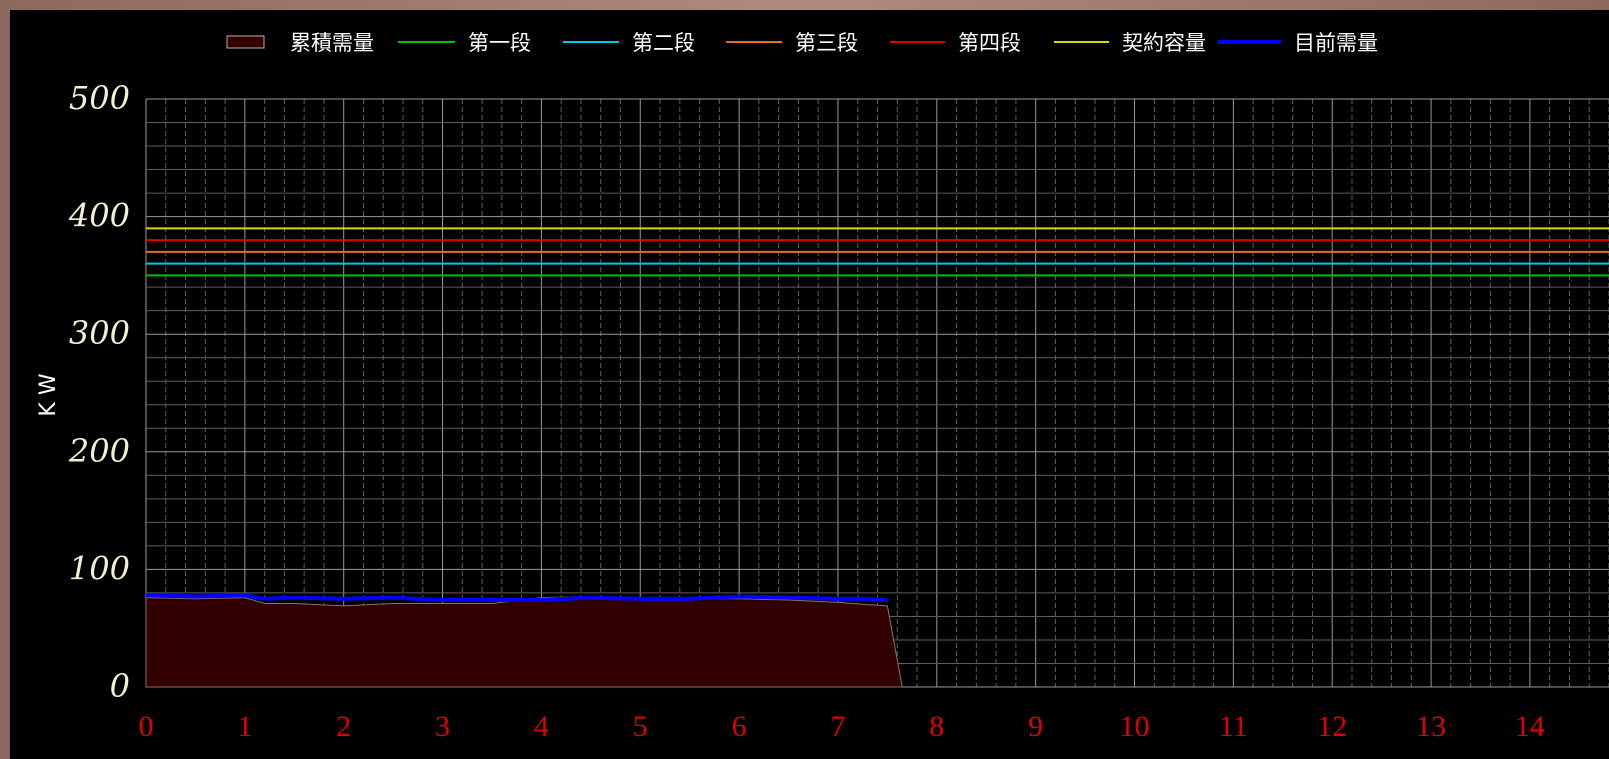  What do you see at coordinates (99, 451) in the screenshot?
I see `y-tick-label: 200` at bounding box center [99, 451].